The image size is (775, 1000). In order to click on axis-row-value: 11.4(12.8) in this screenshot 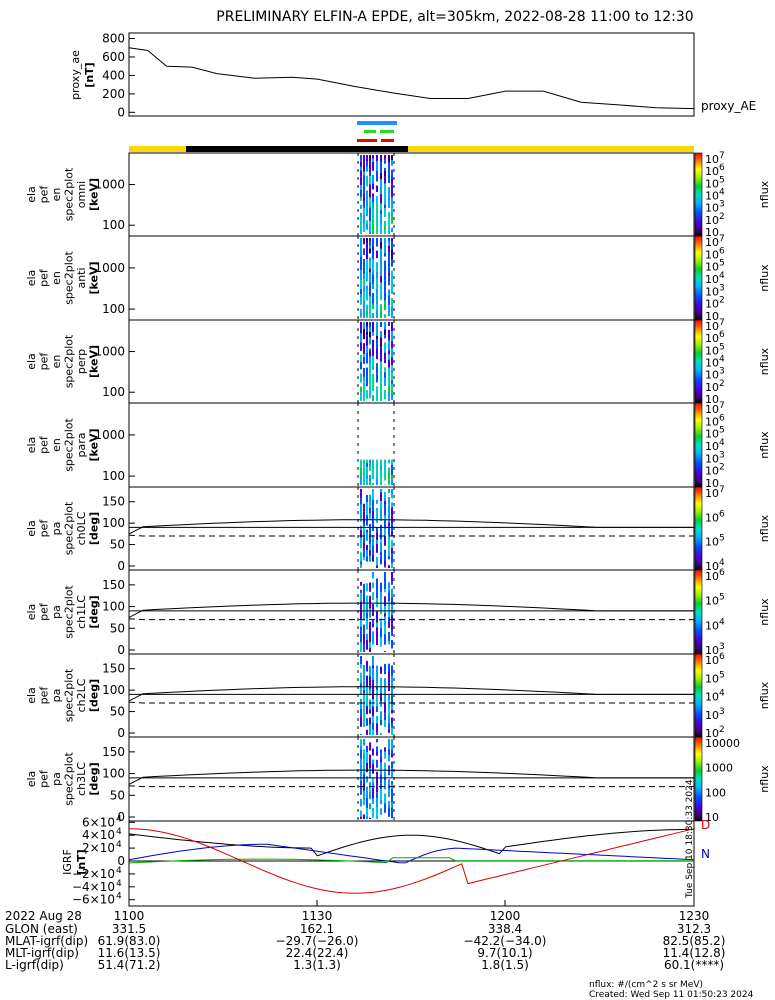, I will do `click(694, 953)`.